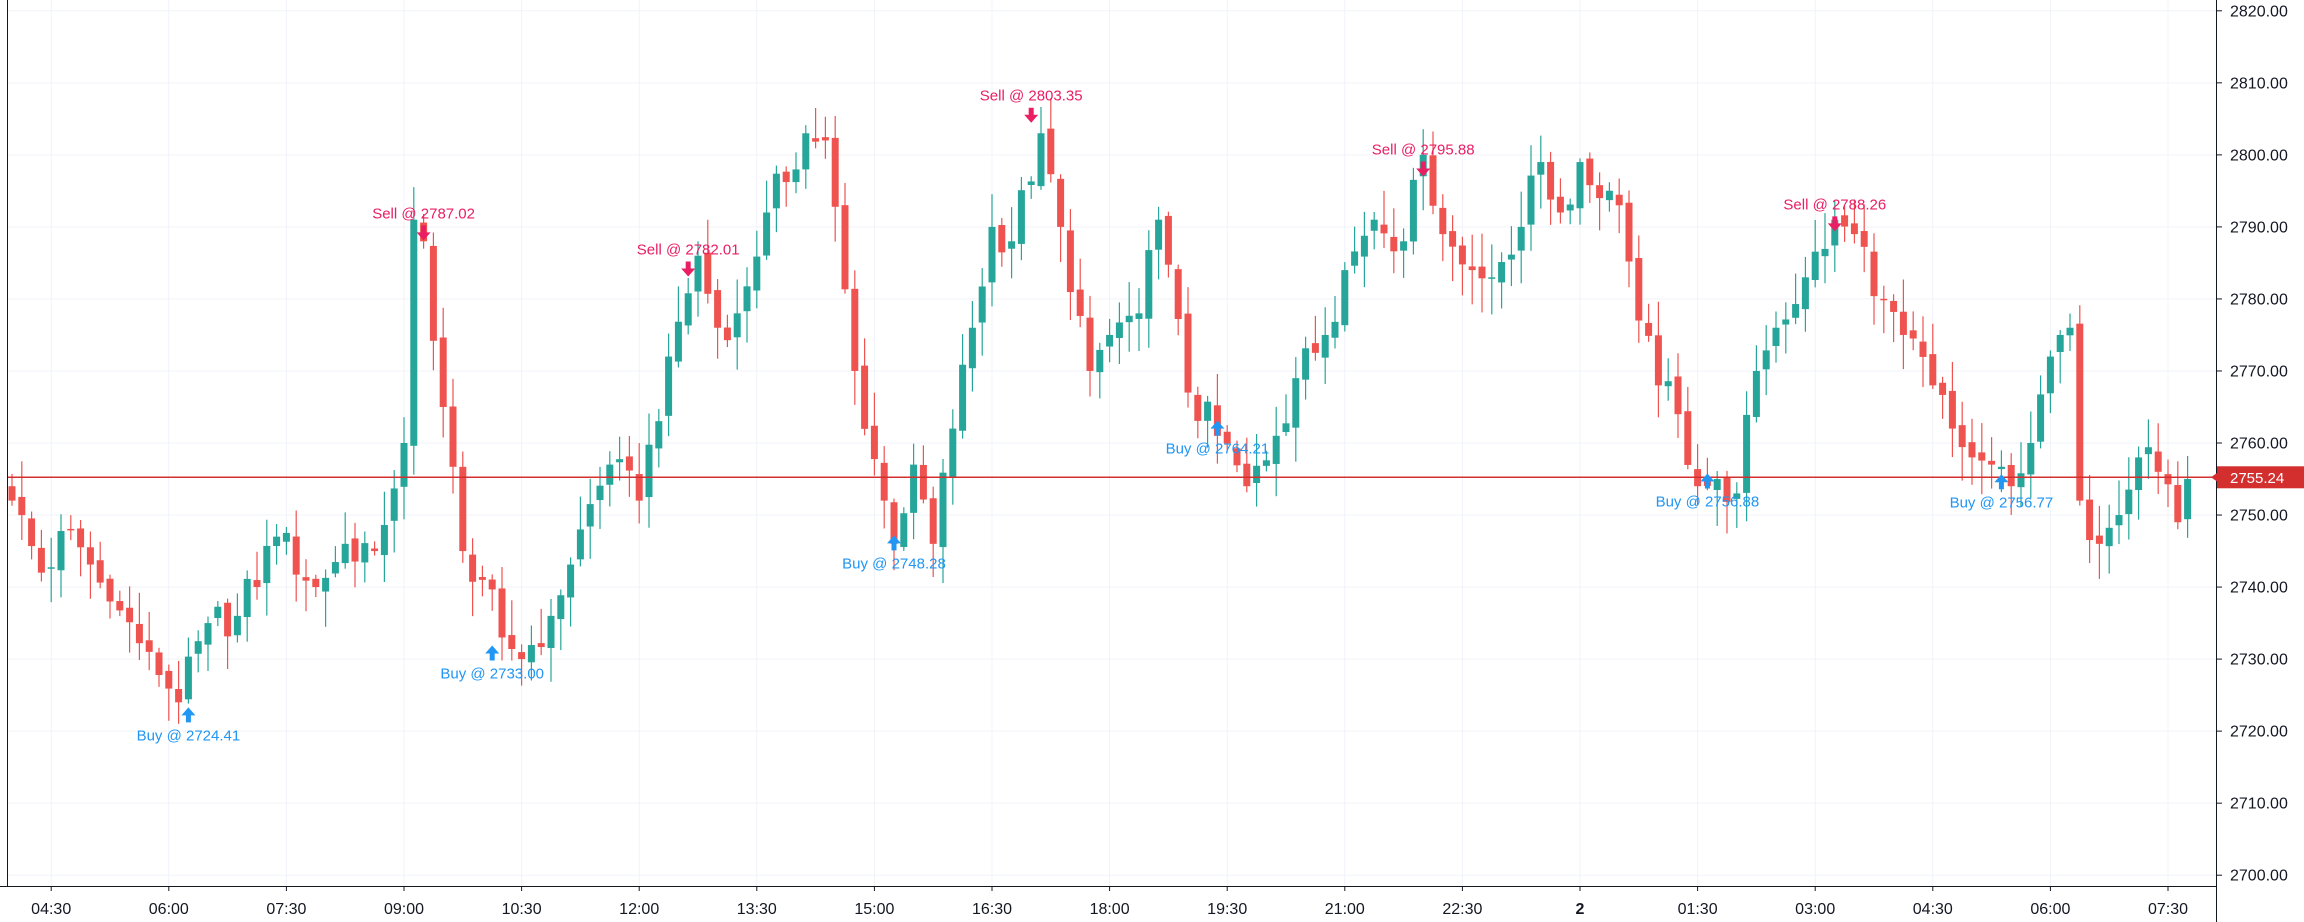  Describe the element at coordinates (1815, 909) in the screenshot. I see `time-tick-label: 03:00` at that location.